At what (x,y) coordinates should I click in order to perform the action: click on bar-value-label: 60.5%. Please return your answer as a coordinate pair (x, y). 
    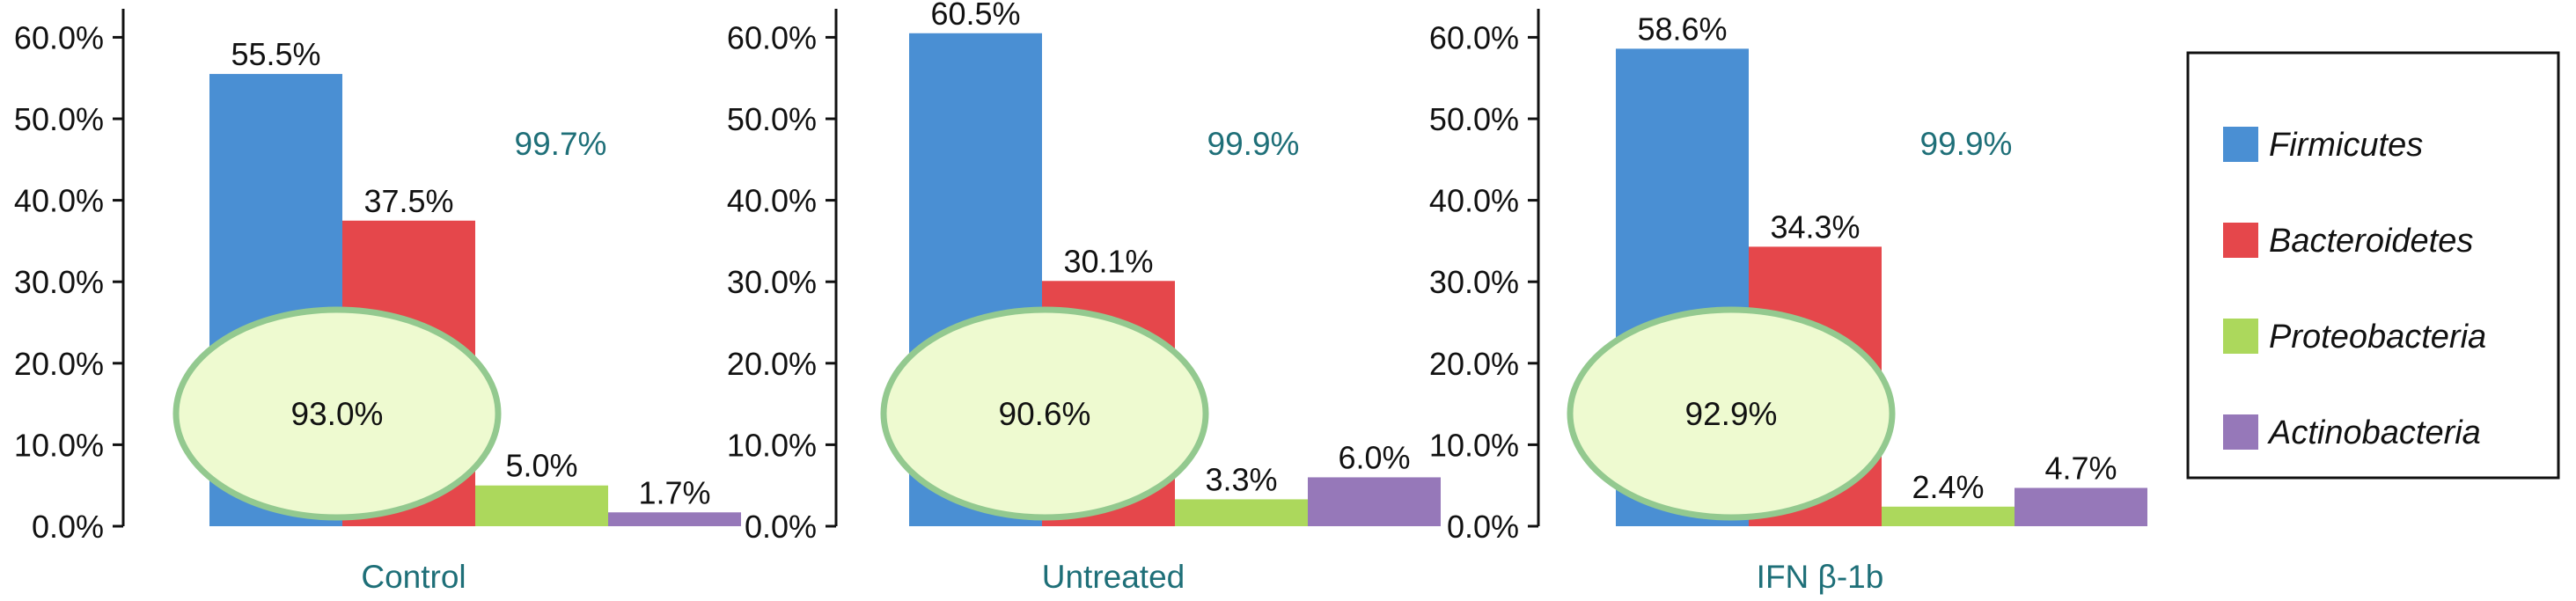
    Looking at the image, I should click on (975, 16).